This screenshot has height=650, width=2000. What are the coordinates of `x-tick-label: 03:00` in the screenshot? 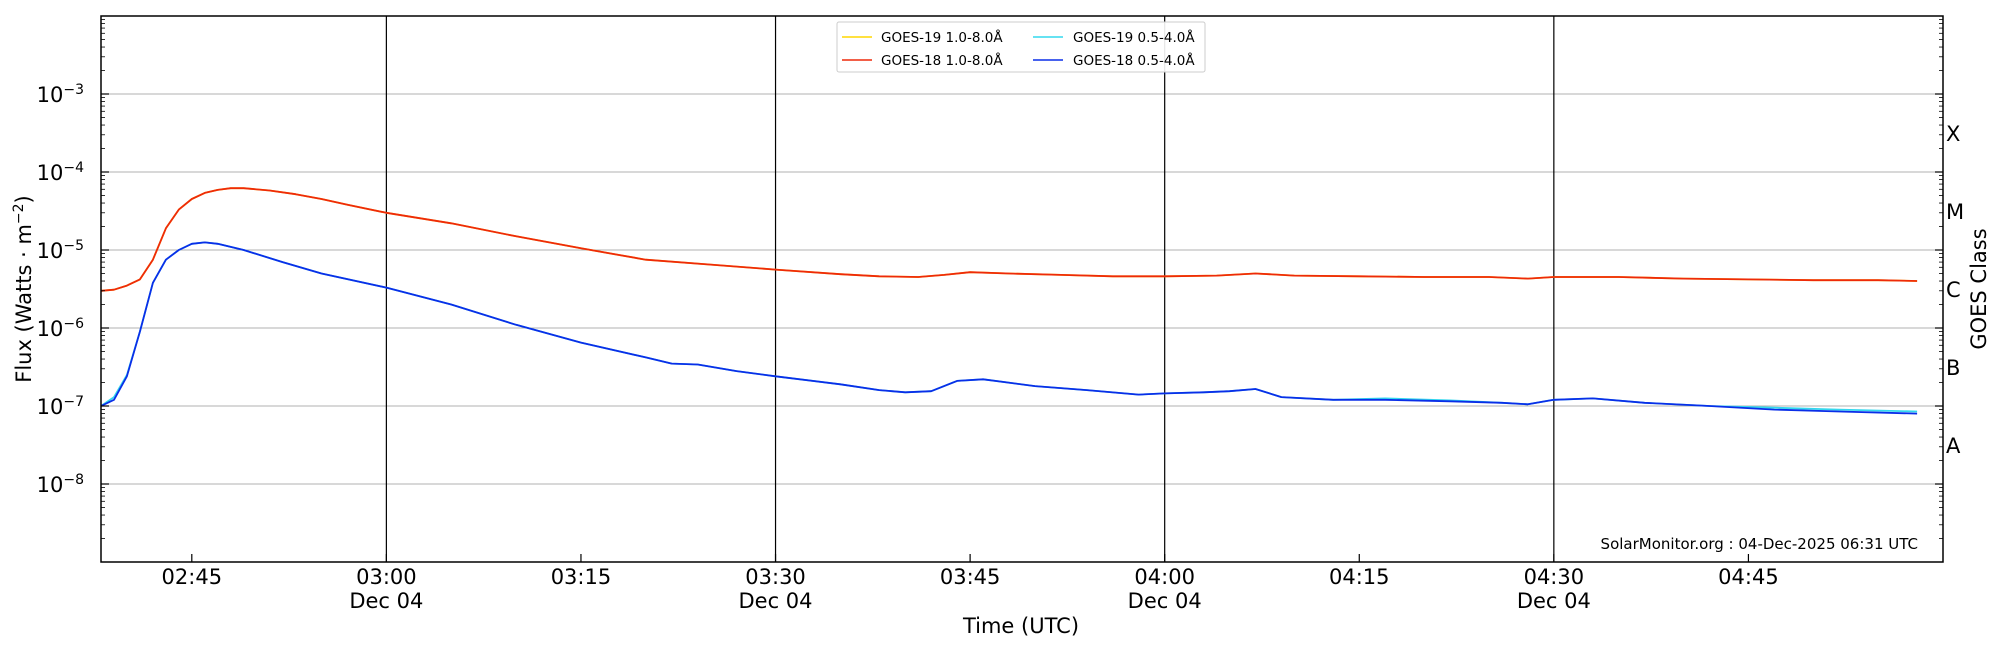 It's located at (386, 577).